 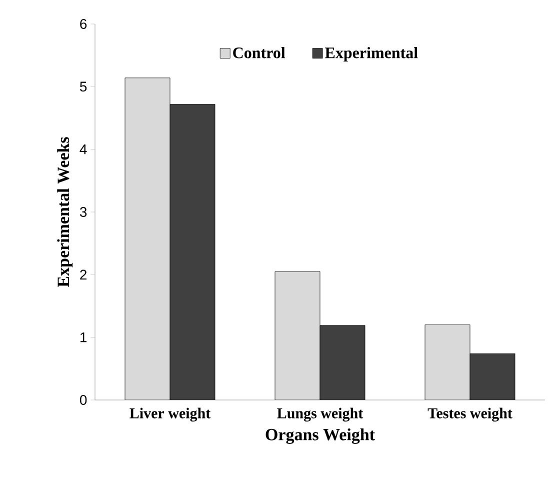 What do you see at coordinates (83, 400) in the screenshot?
I see `y-tick-label: 0` at bounding box center [83, 400].